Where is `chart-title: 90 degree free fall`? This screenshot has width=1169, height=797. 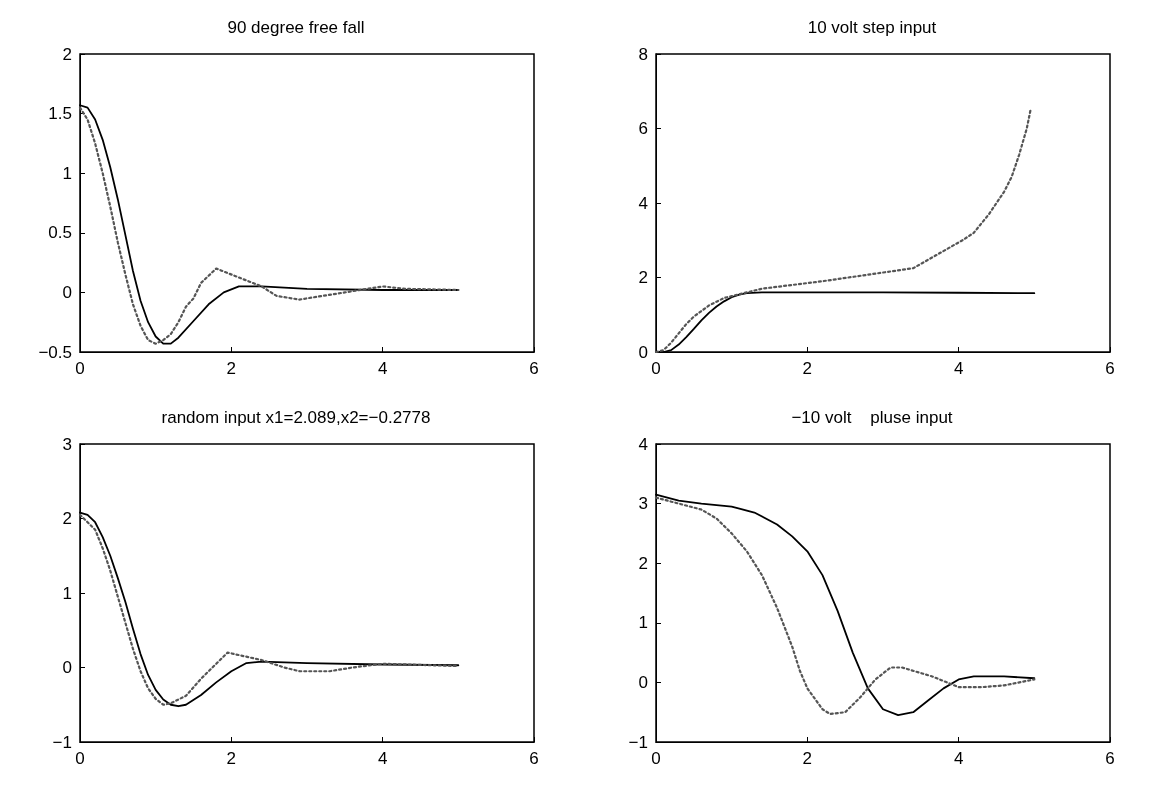 chart-title: 90 degree free fall is located at coordinates (296, 27).